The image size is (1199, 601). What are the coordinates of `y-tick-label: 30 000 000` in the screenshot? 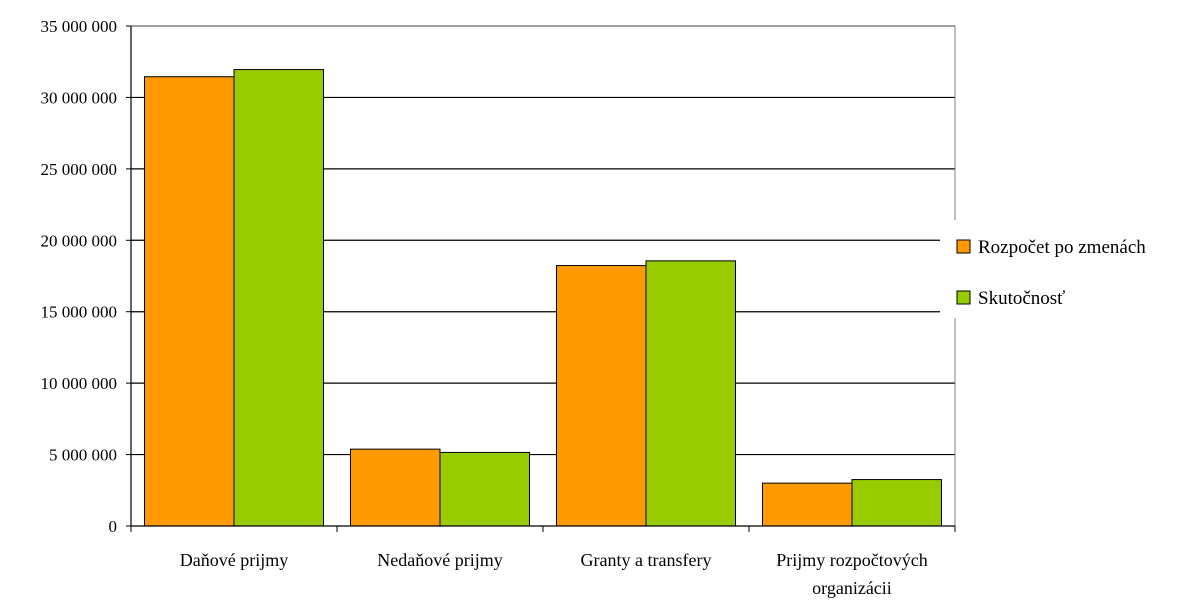 It's located at (79, 97).